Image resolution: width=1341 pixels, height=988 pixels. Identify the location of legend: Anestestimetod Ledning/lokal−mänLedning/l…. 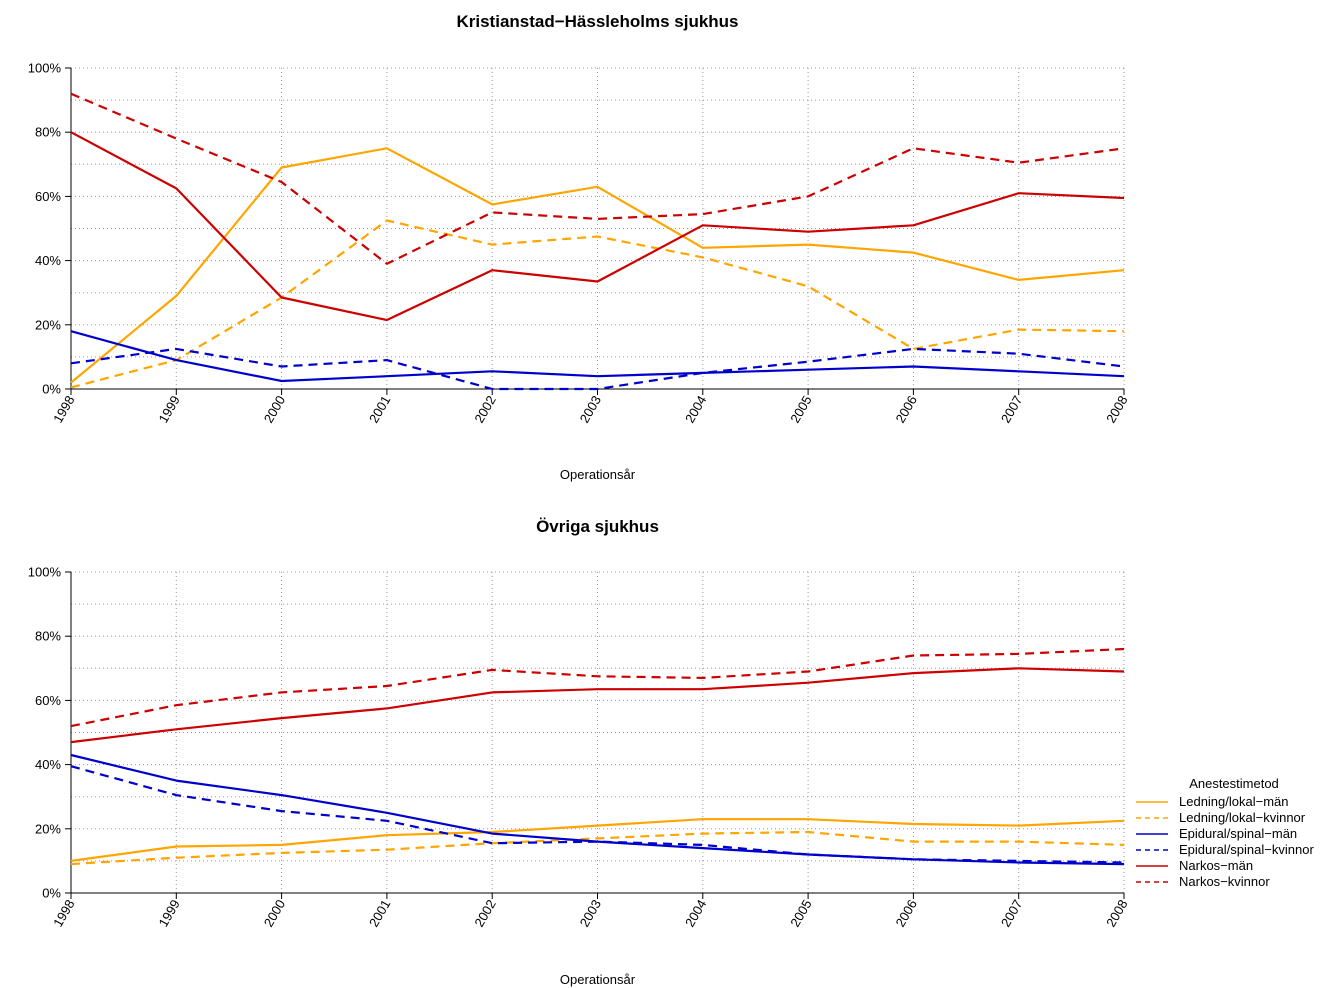
(1225, 832).